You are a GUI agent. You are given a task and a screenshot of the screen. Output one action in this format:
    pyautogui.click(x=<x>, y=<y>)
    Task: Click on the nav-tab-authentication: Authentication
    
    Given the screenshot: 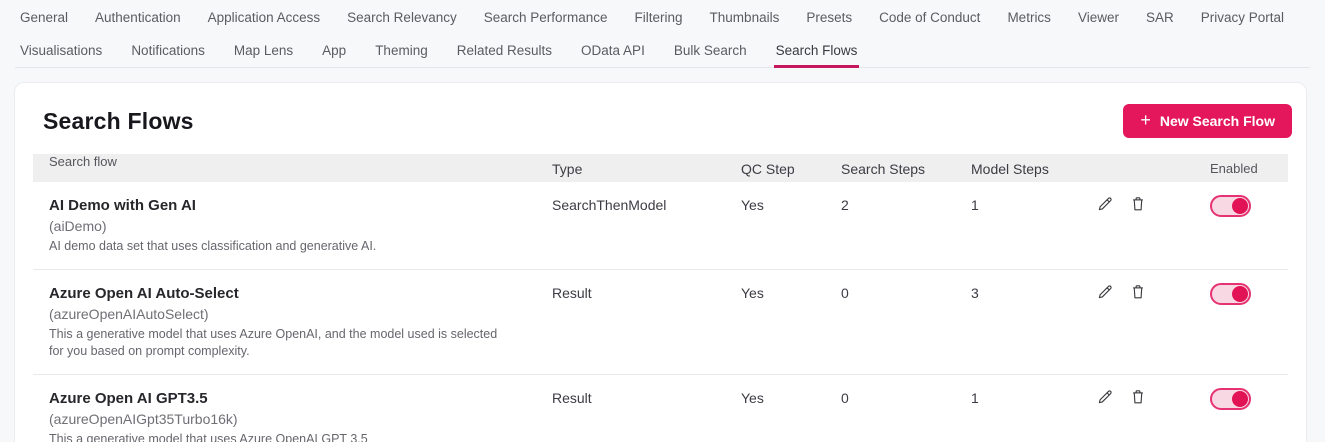 What is the action you would take?
    pyautogui.click(x=138, y=17)
    